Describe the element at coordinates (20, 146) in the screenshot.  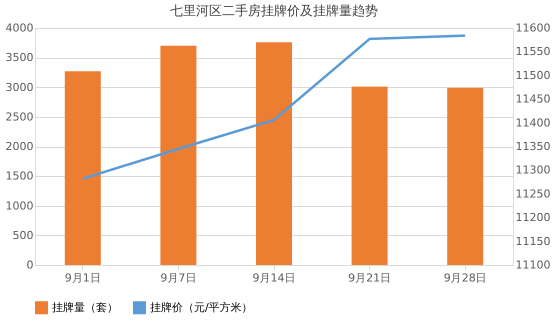
I see `y-tick-label: 2000` at that location.